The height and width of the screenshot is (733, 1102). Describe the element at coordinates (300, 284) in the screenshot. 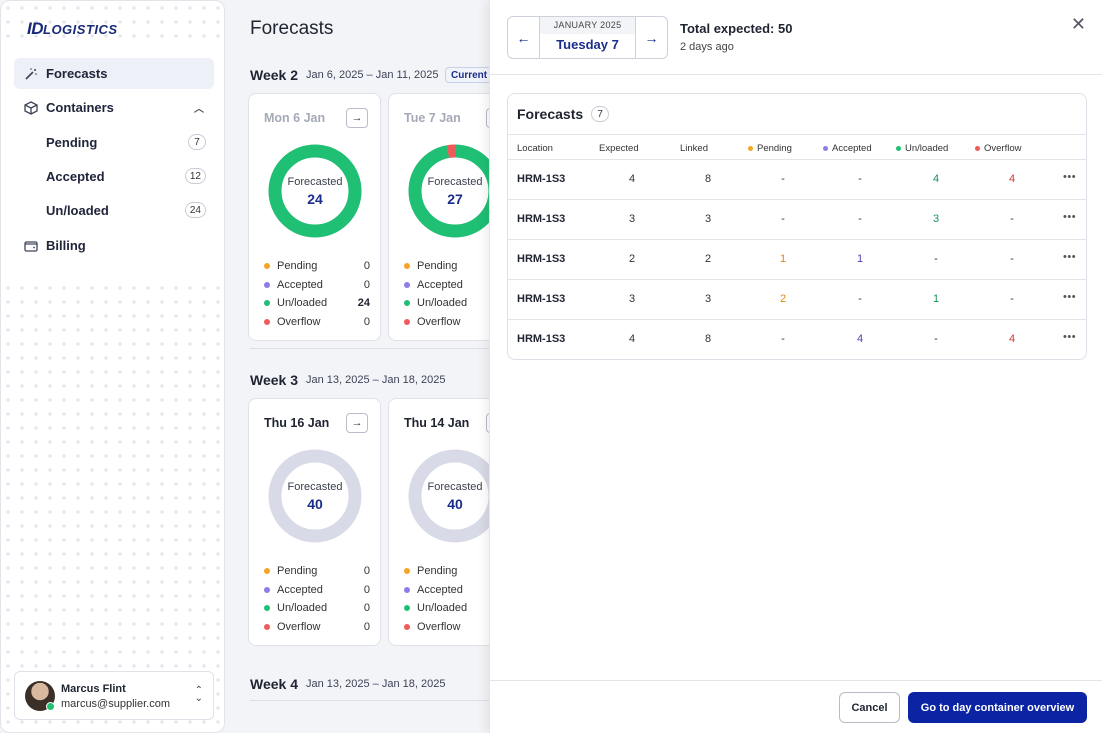

I see `legend-label: Accepted` at that location.